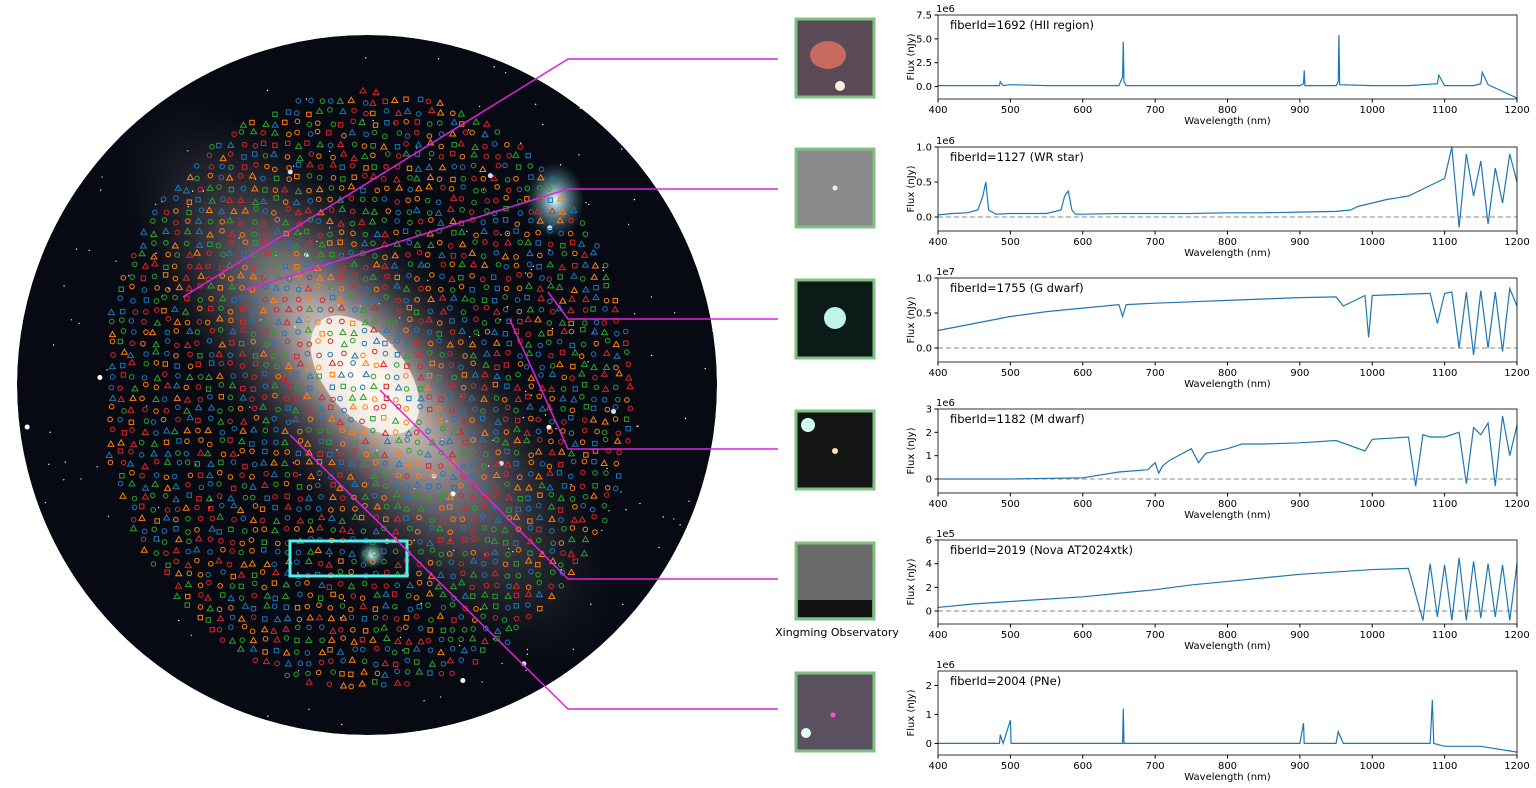 The image size is (1536, 788). Describe the element at coordinates (945, 141) in the screenshot. I see `y-offset-label: 1e6` at that location.